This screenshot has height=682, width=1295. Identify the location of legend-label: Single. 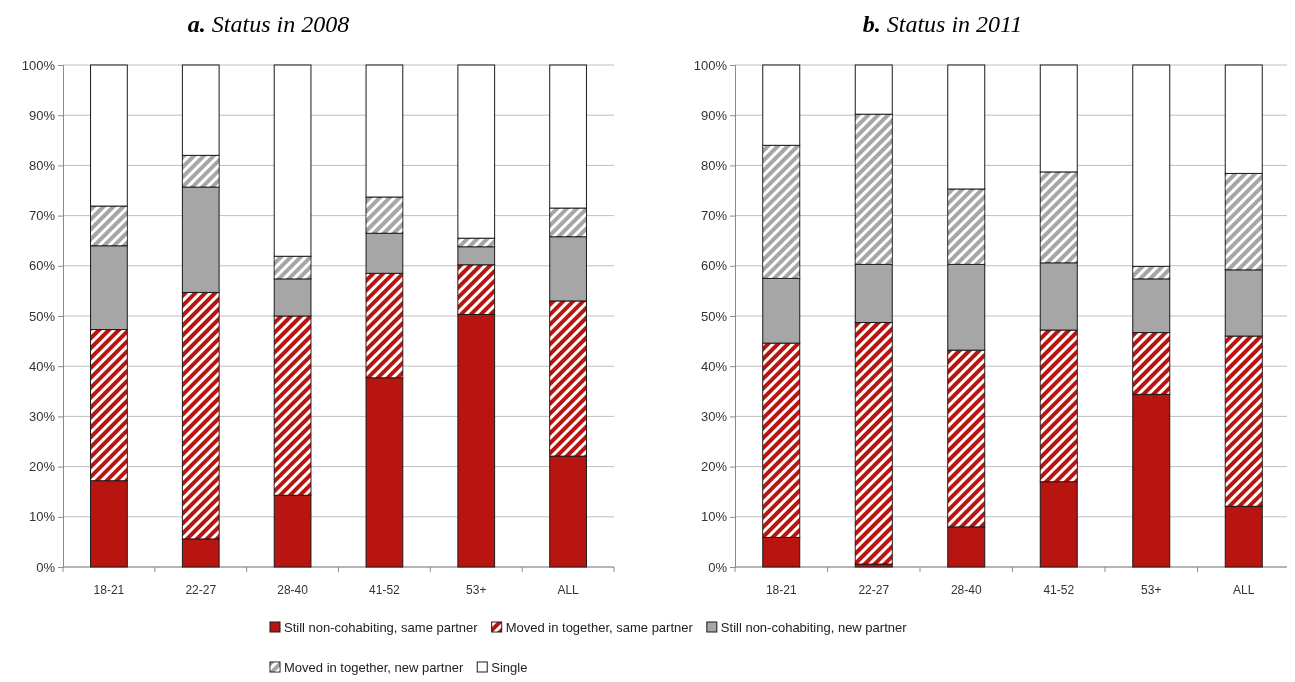
(509, 667).